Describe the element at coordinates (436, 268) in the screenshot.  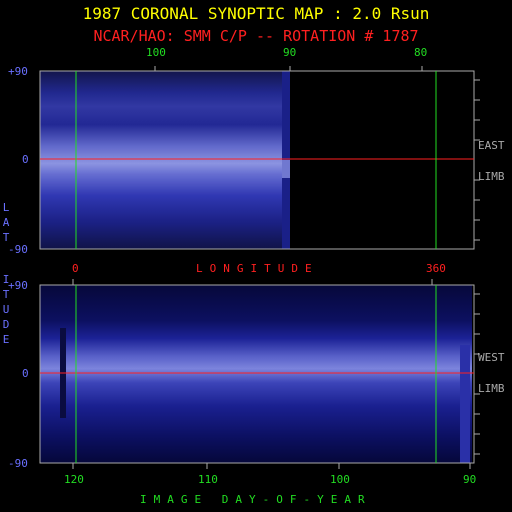
I see `longitude-tick-360: 360` at that location.